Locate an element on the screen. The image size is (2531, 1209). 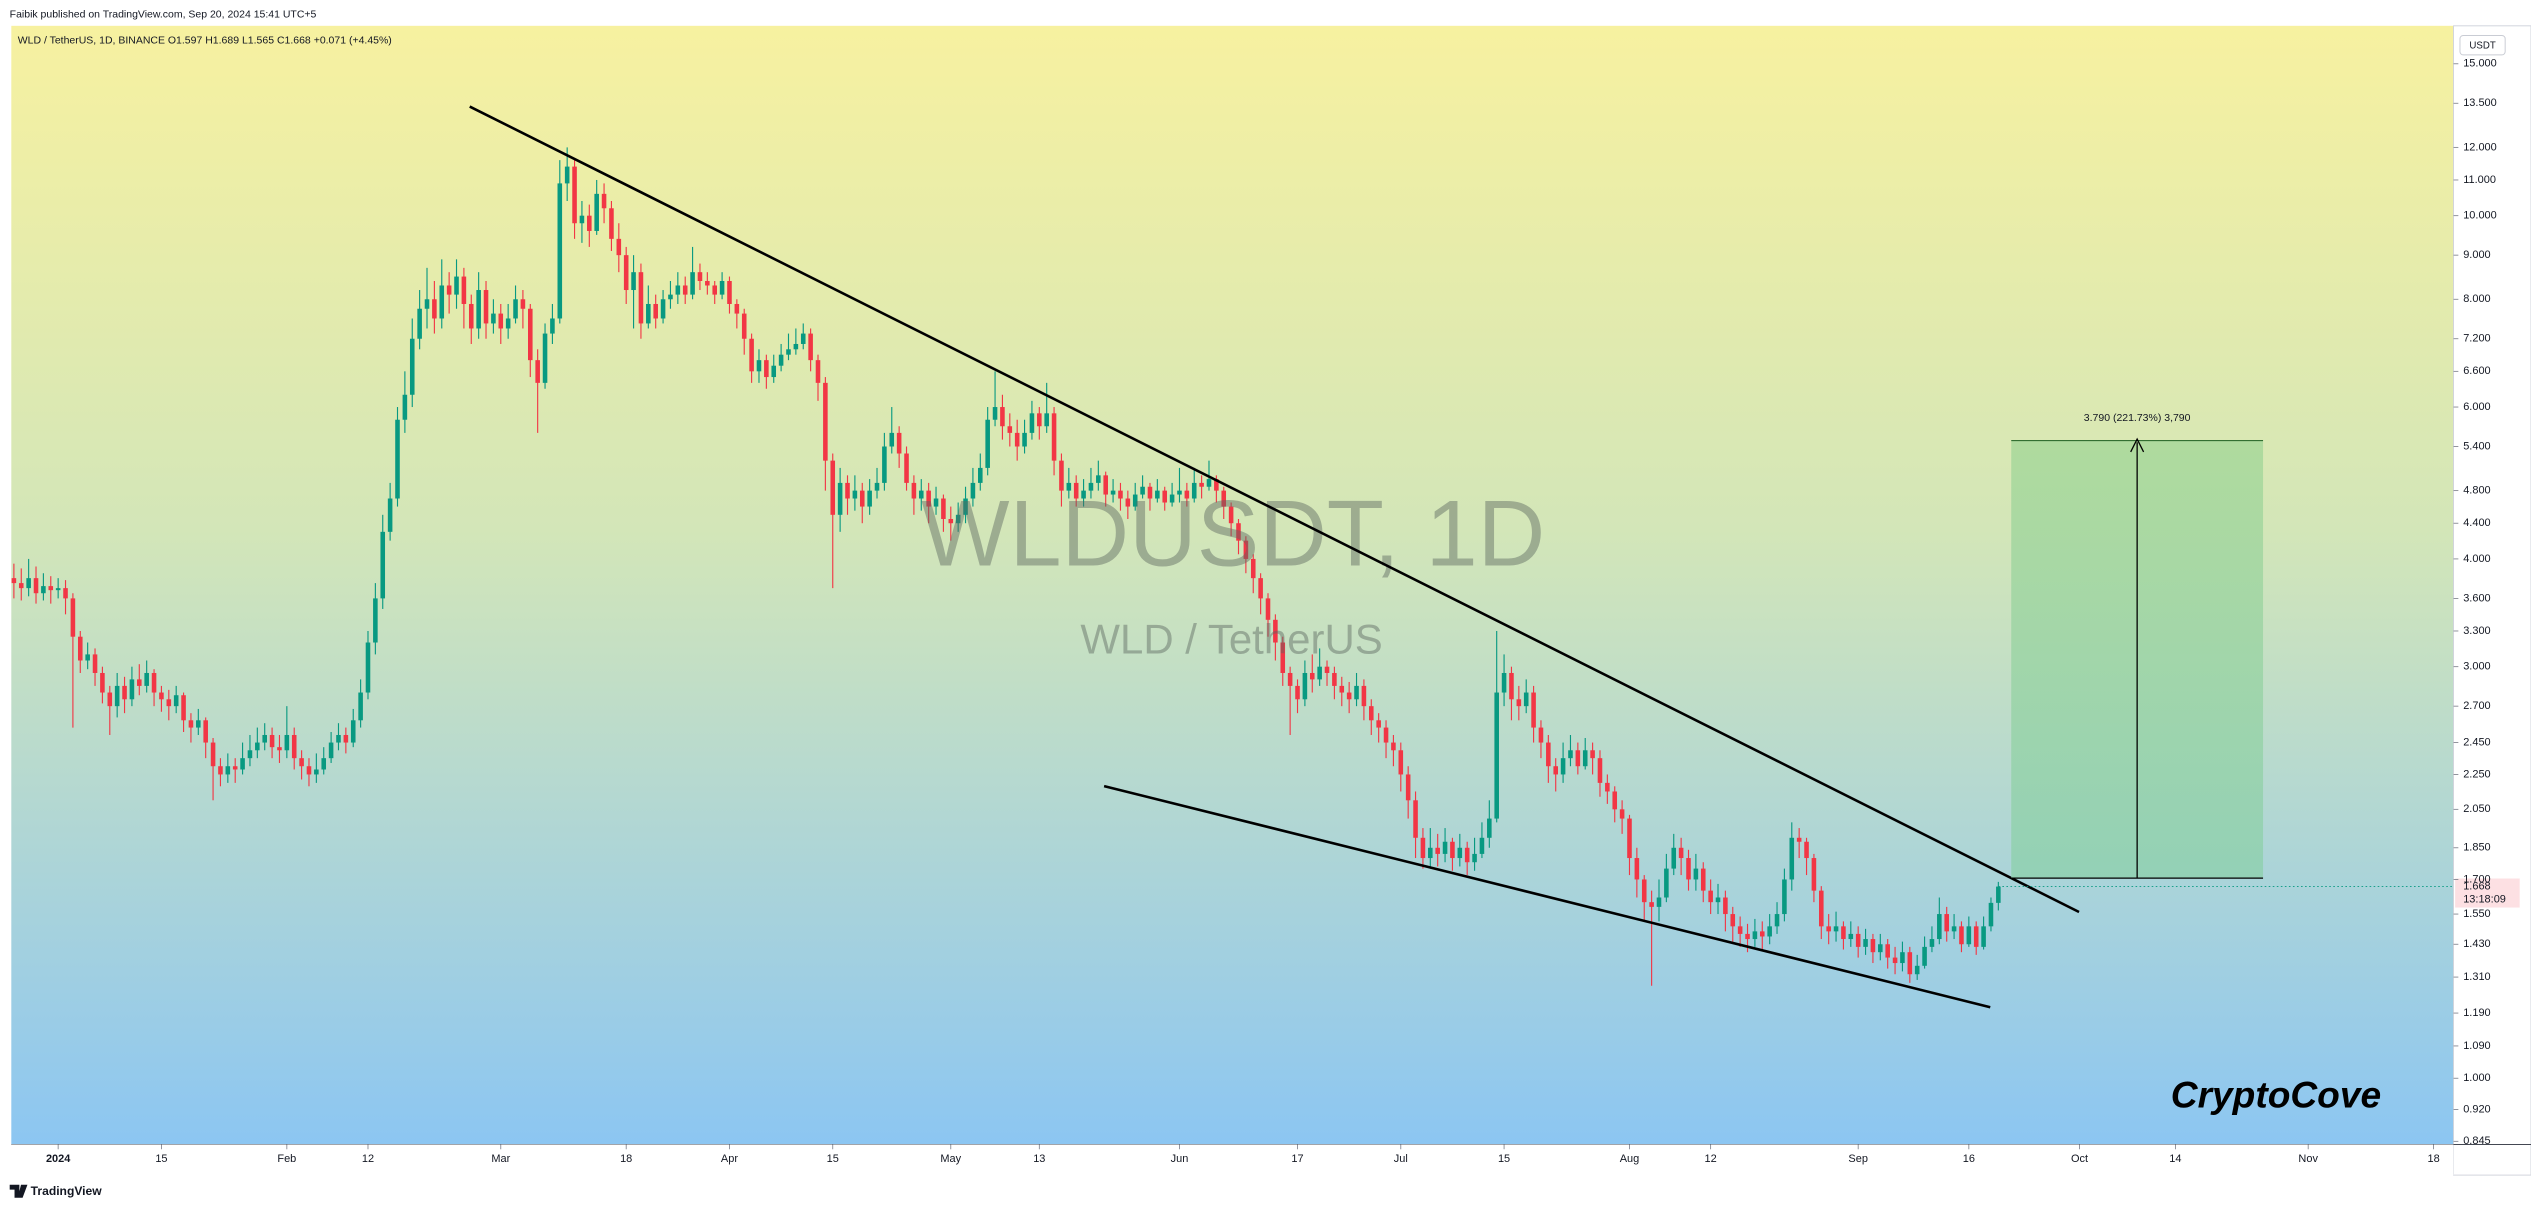
x-tick-label: 2024 is located at coordinates (58, 1159).